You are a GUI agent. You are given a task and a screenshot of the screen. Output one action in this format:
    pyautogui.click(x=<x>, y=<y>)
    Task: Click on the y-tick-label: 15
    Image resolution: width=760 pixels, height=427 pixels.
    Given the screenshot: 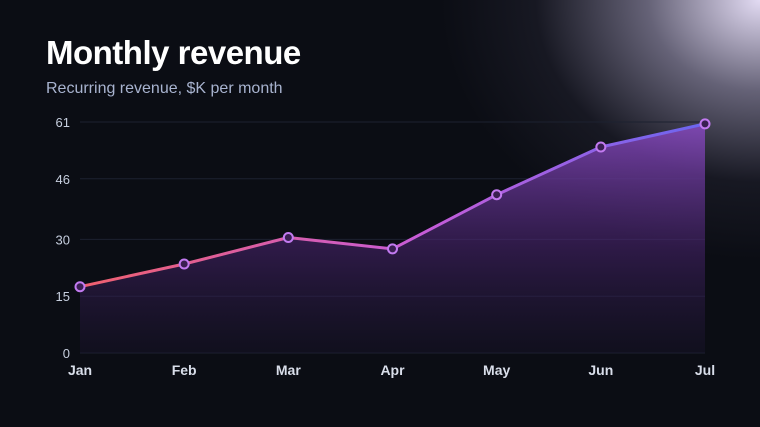 What is the action you would take?
    pyautogui.click(x=63, y=296)
    